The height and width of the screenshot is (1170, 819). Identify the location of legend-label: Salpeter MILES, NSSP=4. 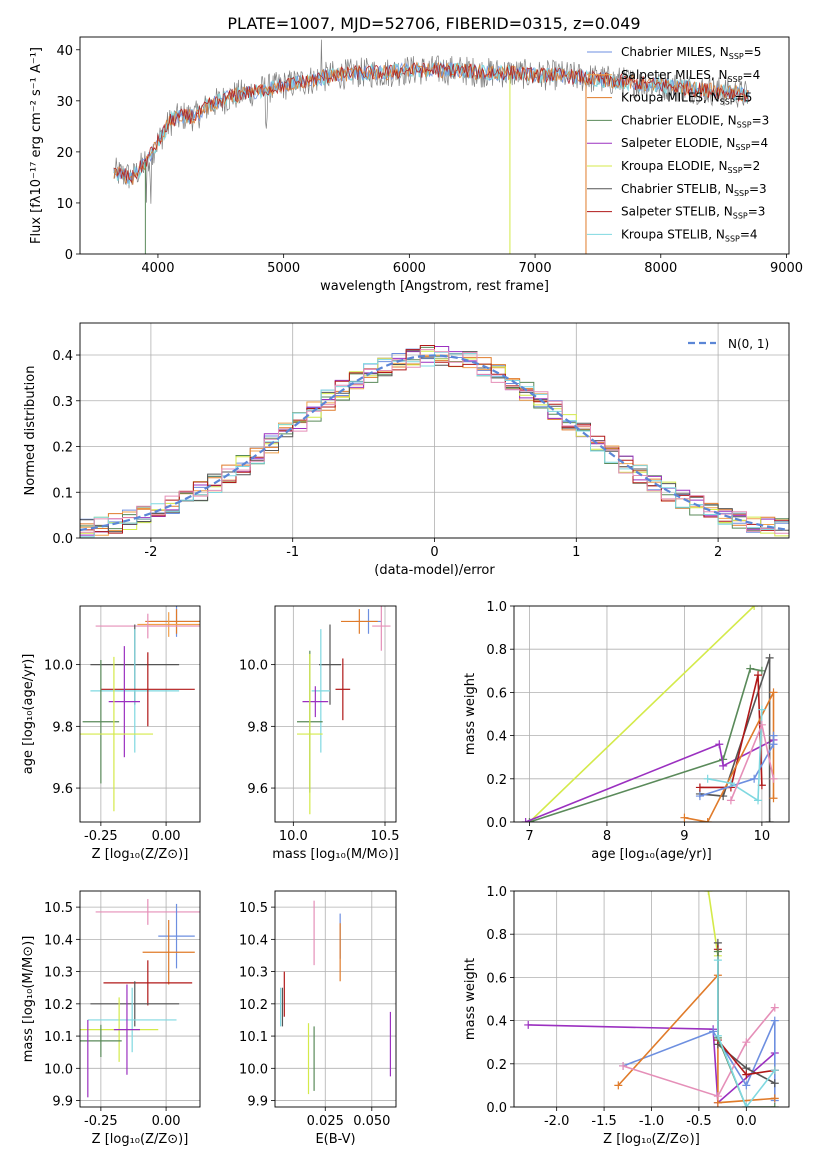
(690, 76).